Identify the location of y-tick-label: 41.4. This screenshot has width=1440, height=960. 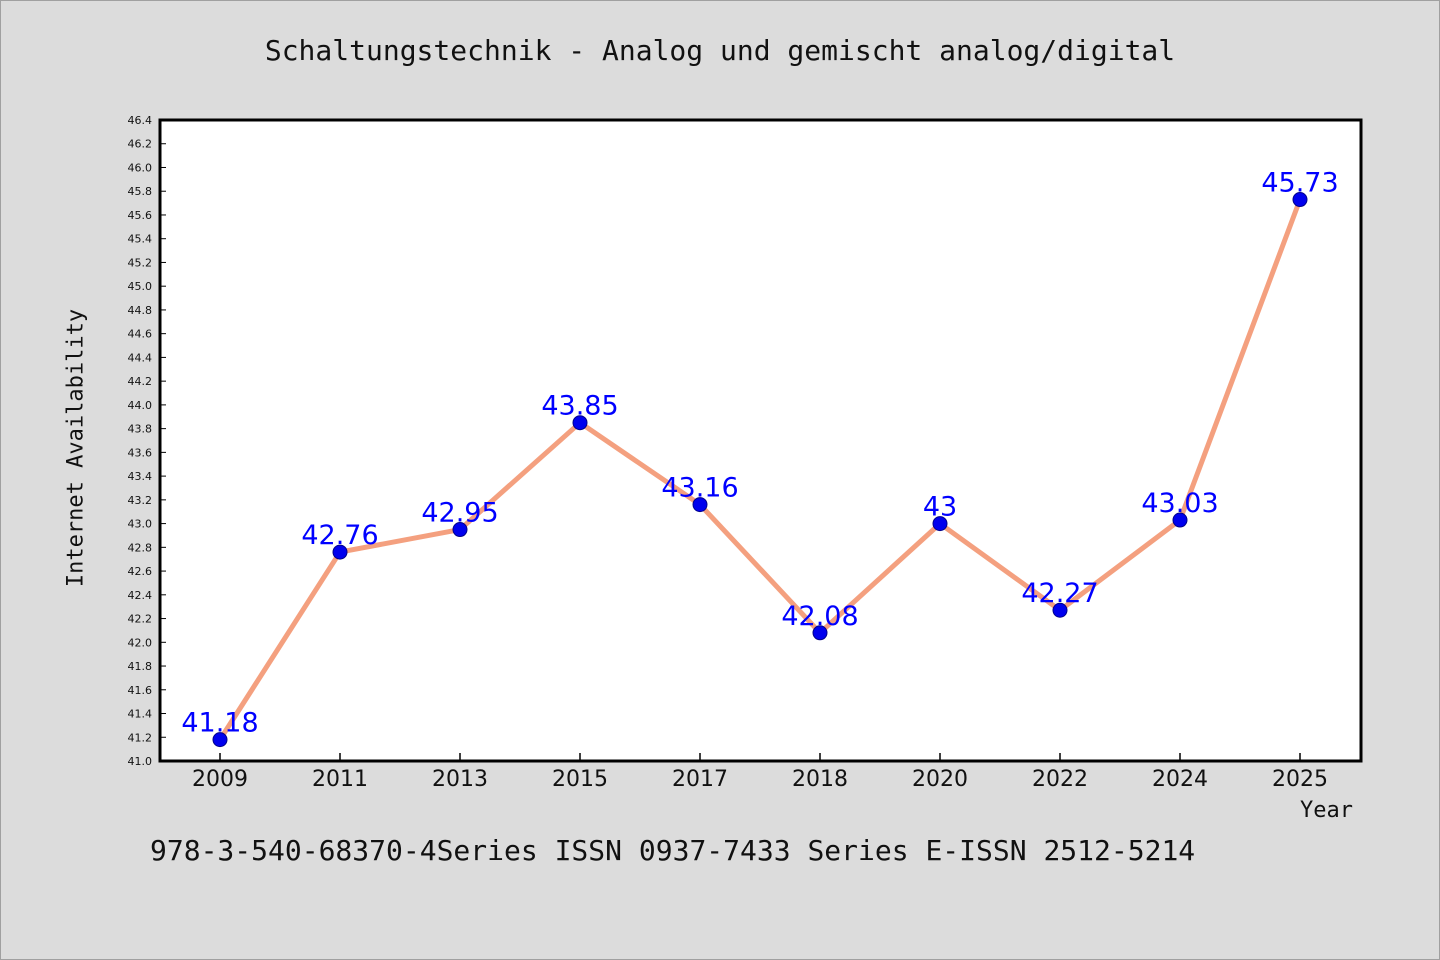
(140, 714).